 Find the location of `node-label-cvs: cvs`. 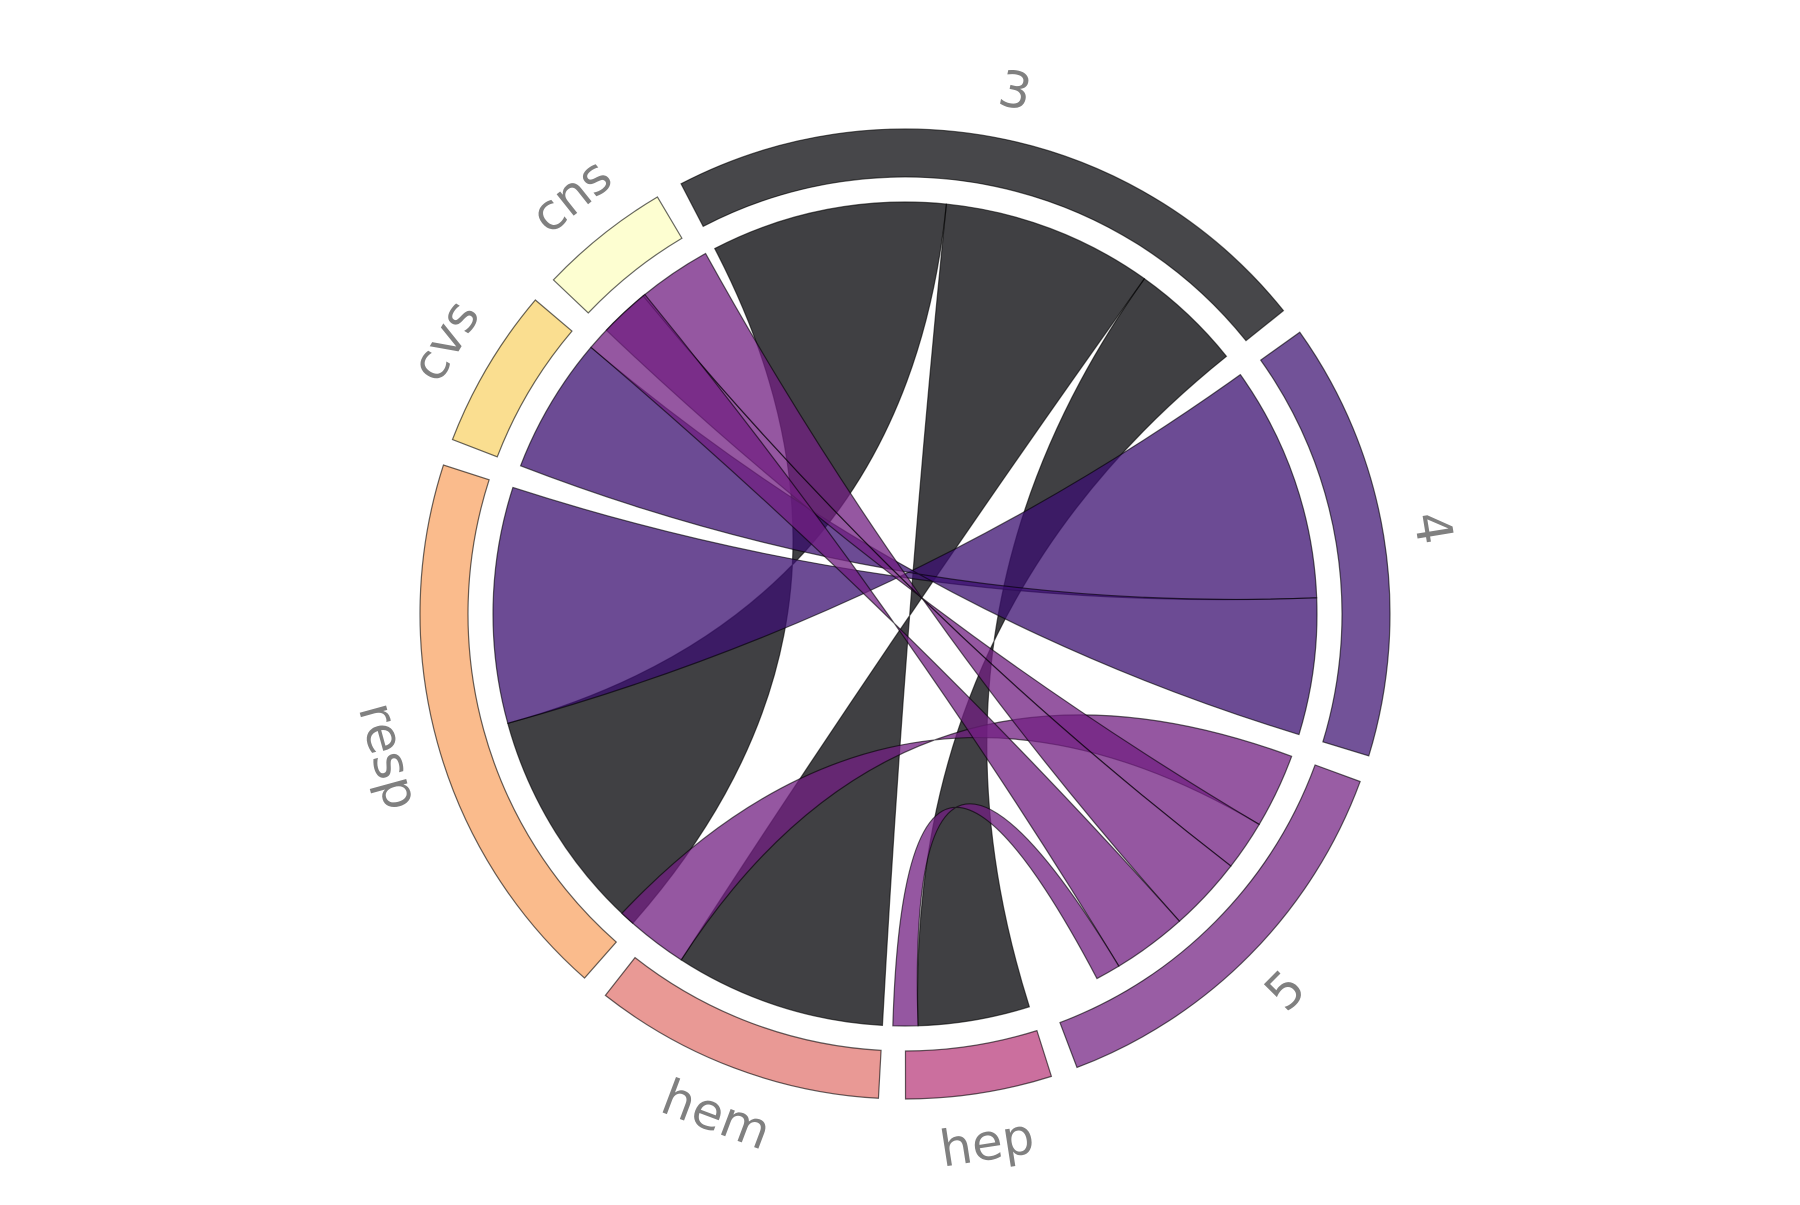

node-label-cvs: cvs is located at coordinates (445, 340).